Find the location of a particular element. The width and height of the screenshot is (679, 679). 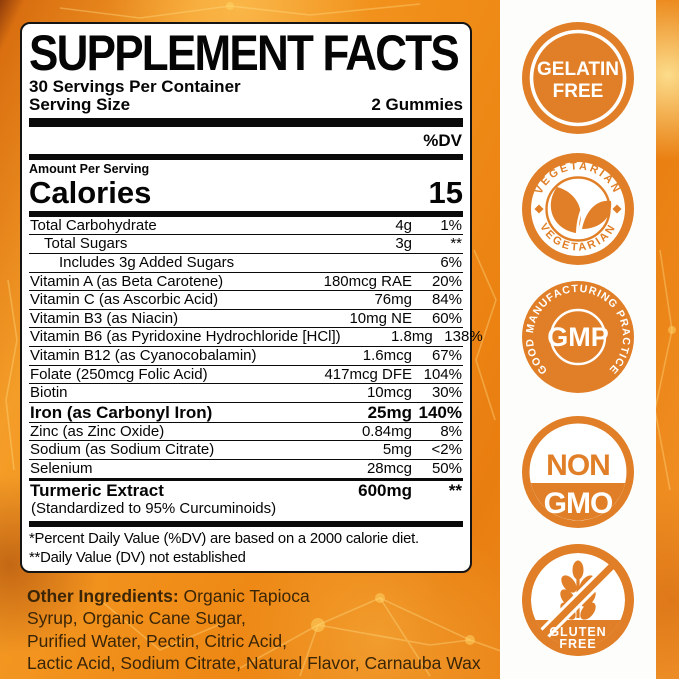

gelatin-free-badge: GELATIN FREE is located at coordinates (578, 78).